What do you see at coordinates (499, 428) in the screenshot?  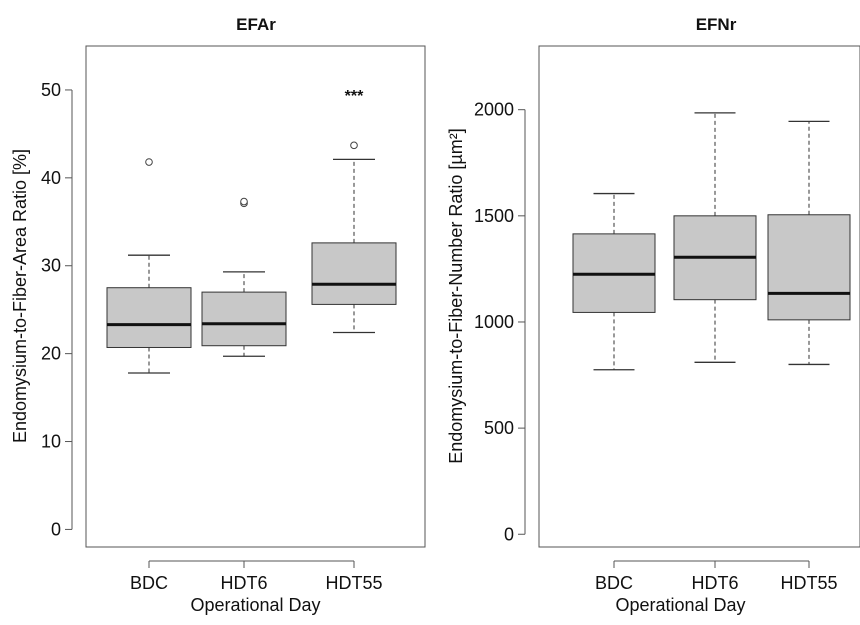 I see `y-tick-label: 500` at bounding box center [499, 428].